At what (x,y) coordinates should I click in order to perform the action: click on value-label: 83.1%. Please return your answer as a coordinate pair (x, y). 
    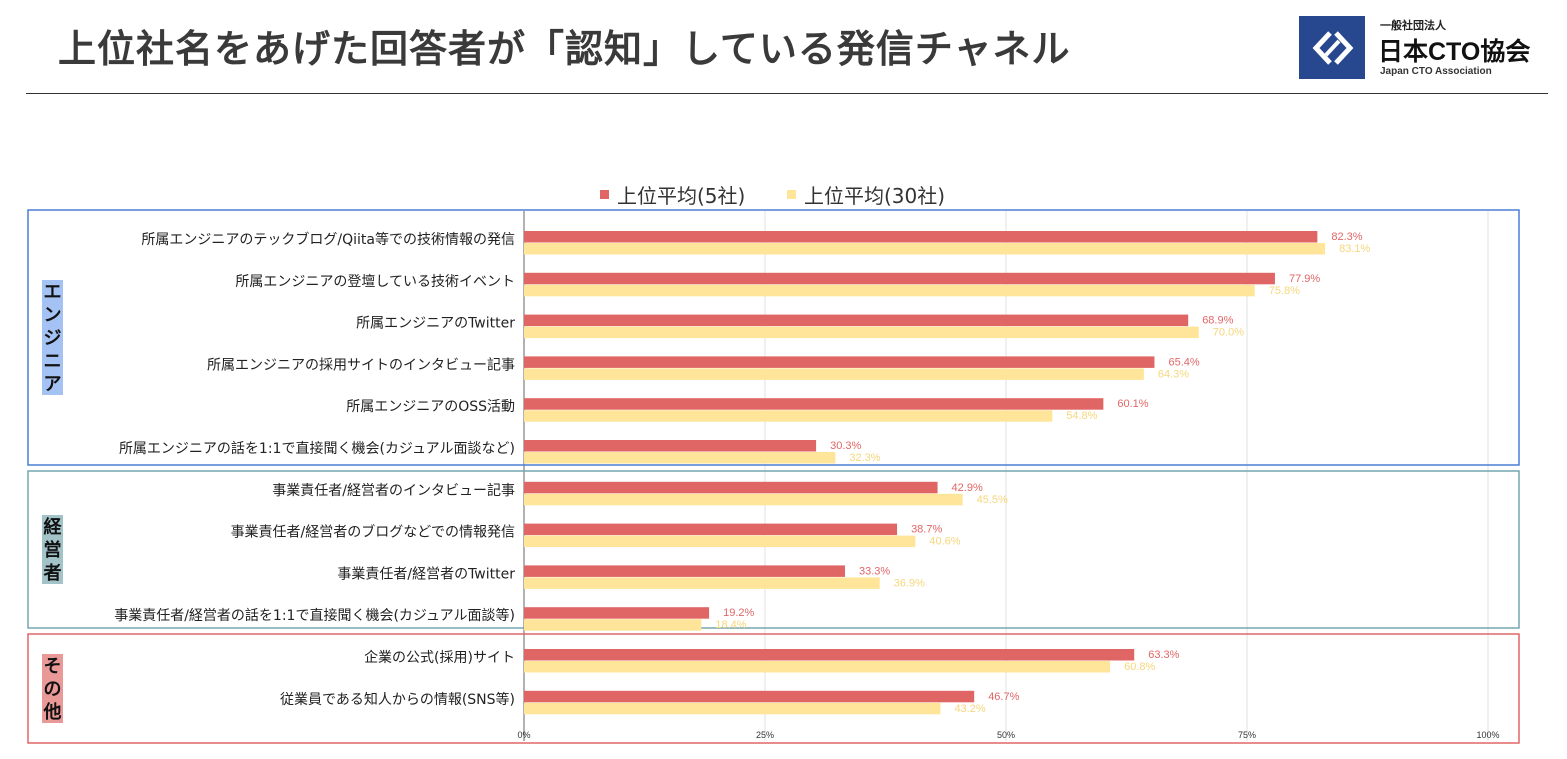
    Looking at the image, I should click on (1354, 249).